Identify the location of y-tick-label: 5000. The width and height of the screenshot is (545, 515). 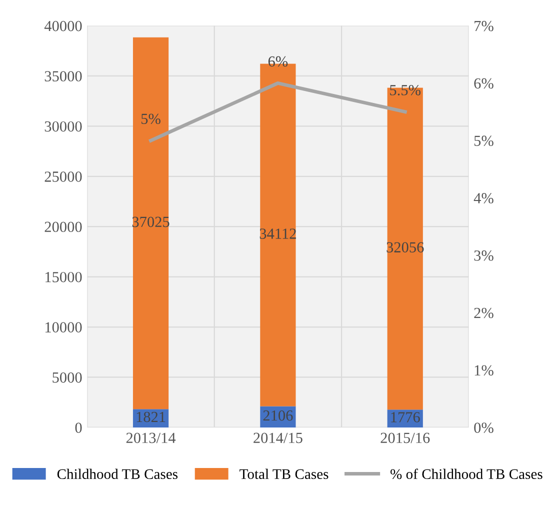
(67, 377).